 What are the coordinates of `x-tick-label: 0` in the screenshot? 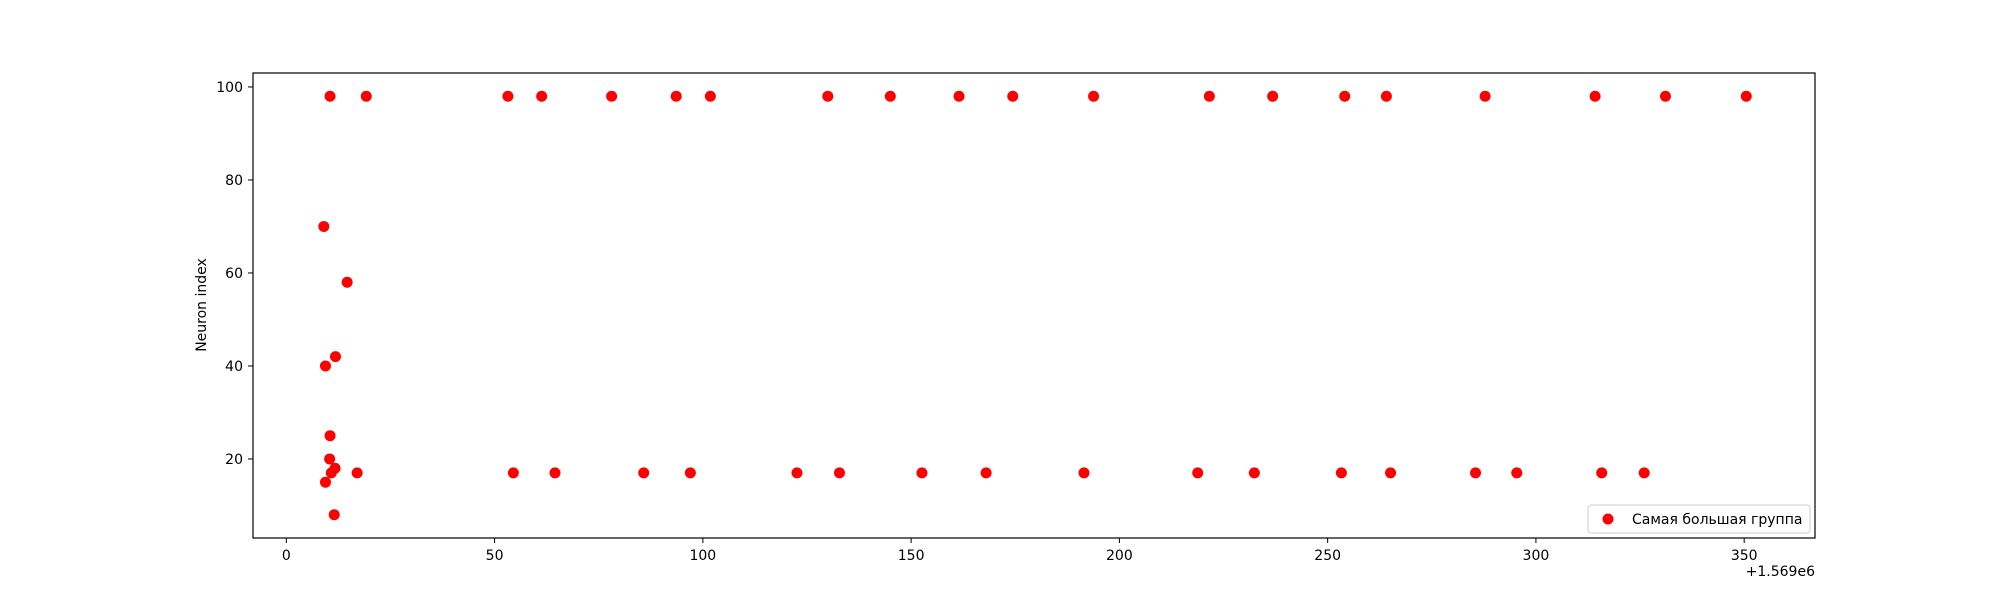 It's located at (286, 556).